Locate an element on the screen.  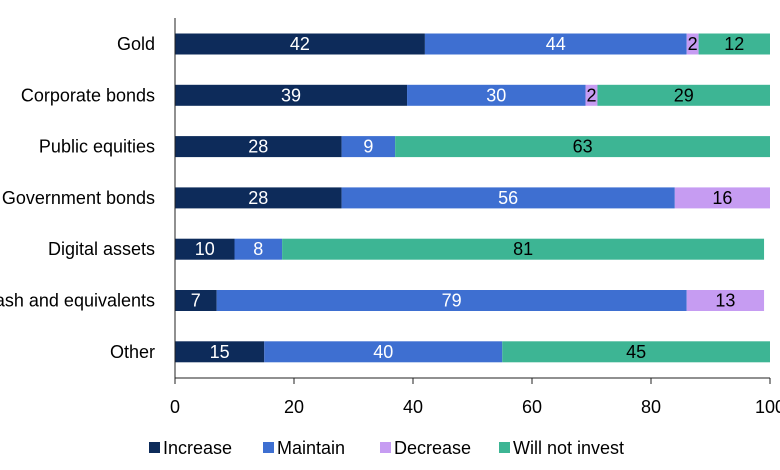
bar-other-will-not-invest is located at coordinates (636, 352).